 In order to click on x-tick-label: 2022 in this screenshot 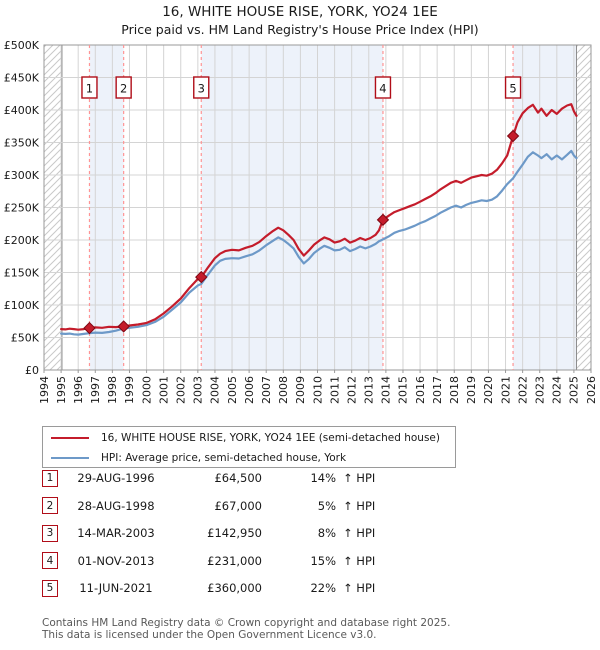, I will do `click(522, 390)`.